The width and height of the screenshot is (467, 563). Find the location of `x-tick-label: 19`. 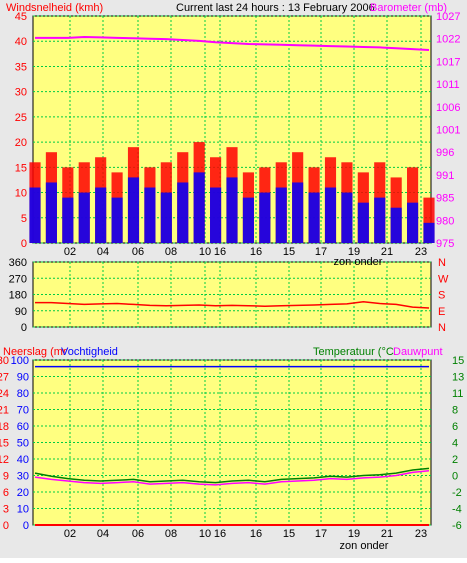

x-tick-label: 19 is located at coordinates (354, 534).